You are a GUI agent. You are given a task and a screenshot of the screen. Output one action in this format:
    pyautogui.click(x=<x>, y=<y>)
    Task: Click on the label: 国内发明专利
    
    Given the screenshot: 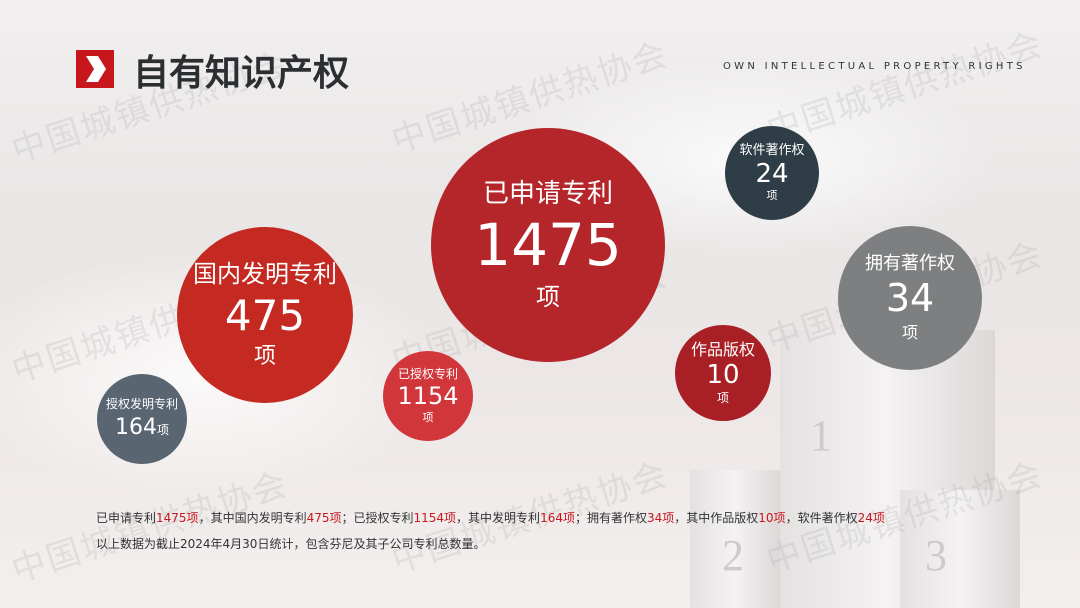 What is the action you would take?
    pyautogui.click(x=265, y=273)
    